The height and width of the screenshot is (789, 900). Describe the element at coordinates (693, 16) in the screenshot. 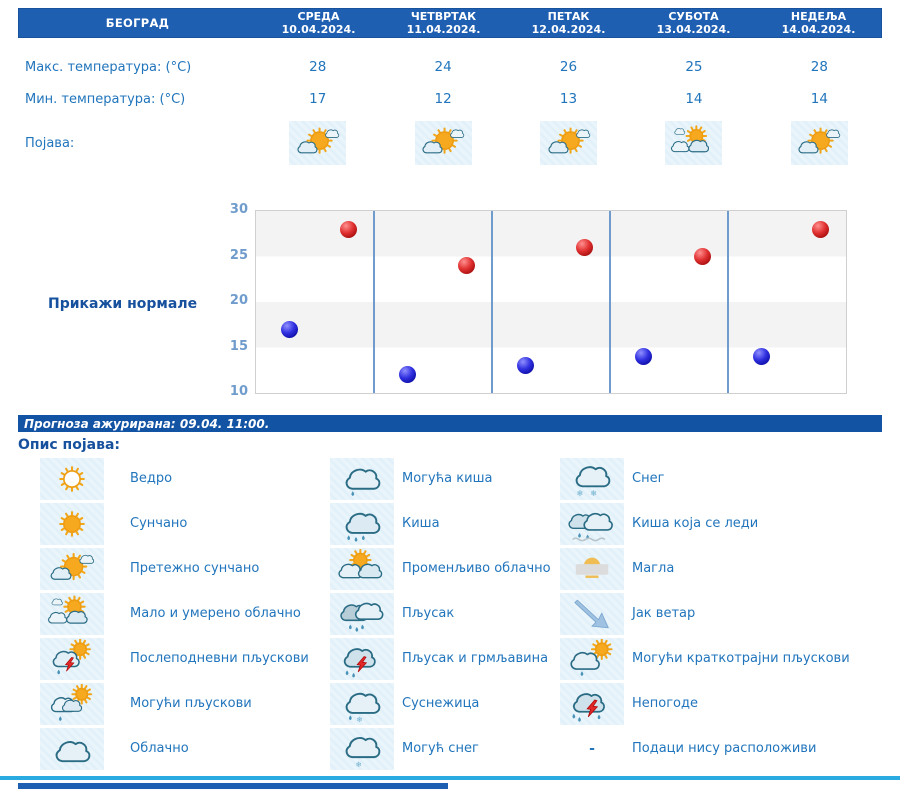

I see `day-name: СУБОТА` at that location.